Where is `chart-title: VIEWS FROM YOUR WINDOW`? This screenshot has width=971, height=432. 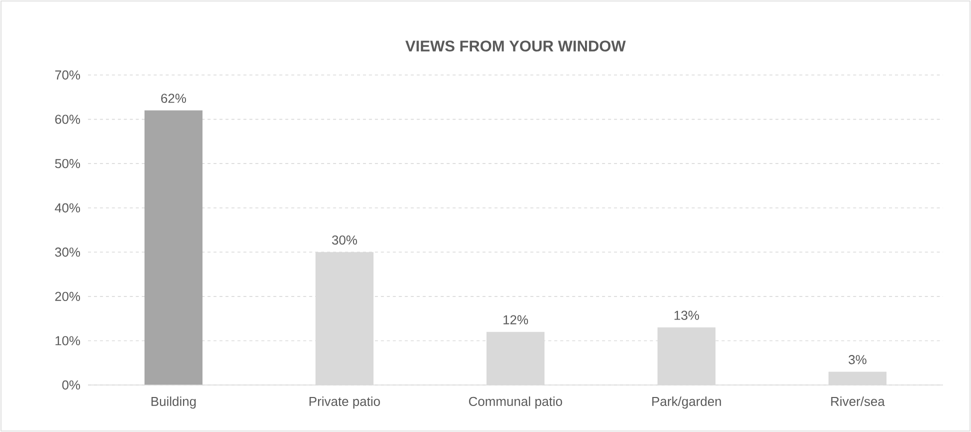
chart-title: VIEWS FROM YOUR WINDOW is located at coordinates (515, 46).